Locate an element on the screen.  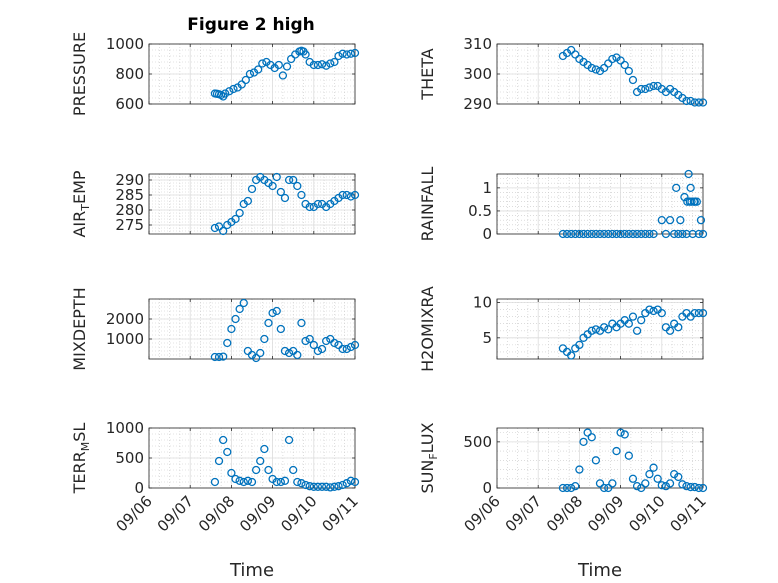
subplot-rainfall: 0 0.5 1 RAINFALL is located at coordinates (563, 205).